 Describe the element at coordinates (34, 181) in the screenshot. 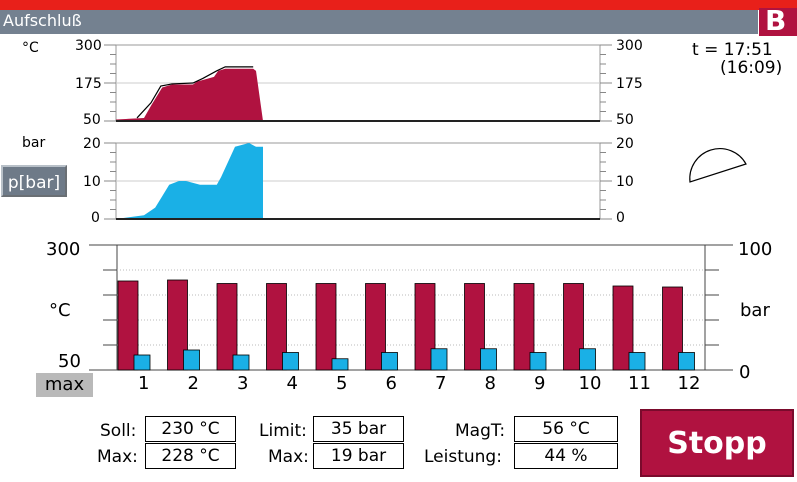

I see `pressure-toggle-button: p[bar]` at that location.